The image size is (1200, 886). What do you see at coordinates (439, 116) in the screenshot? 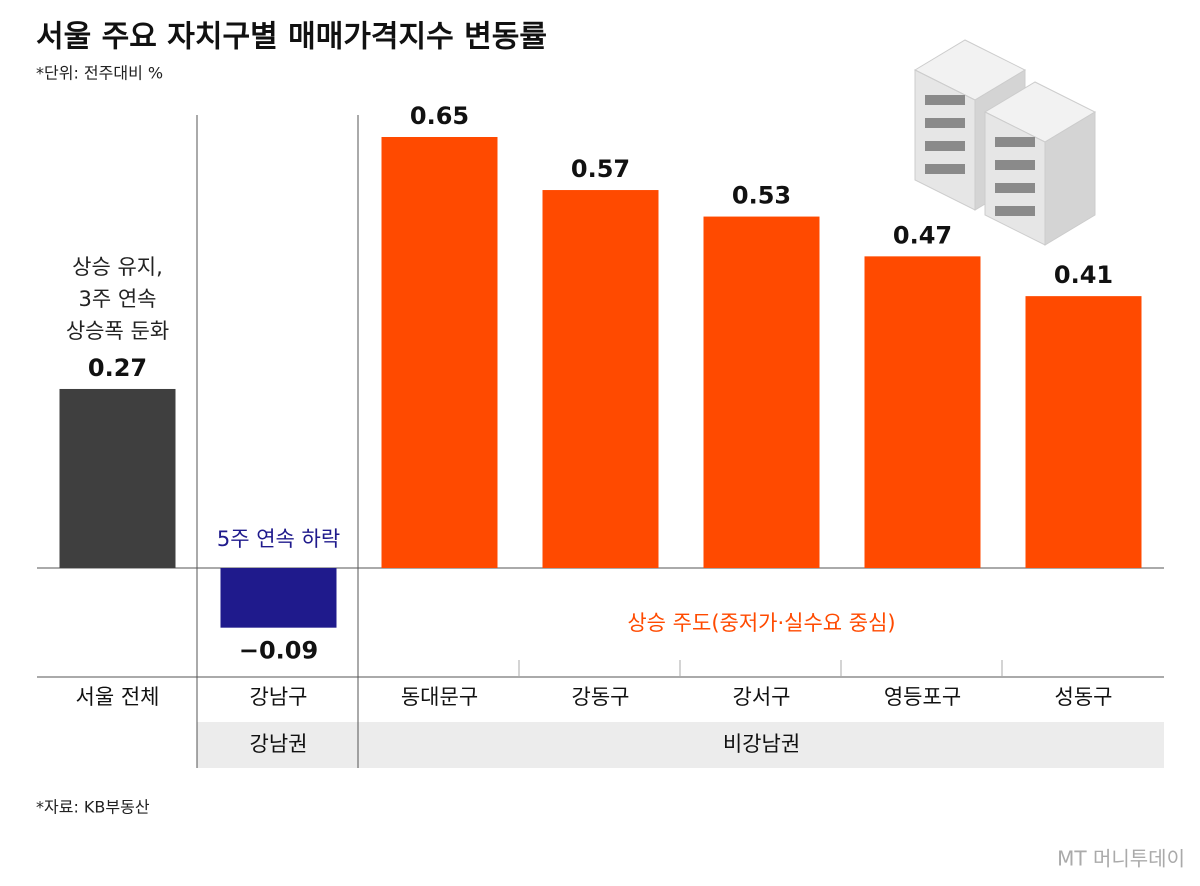
I see `value-label: 0.65` at bounding box center [439, 116].